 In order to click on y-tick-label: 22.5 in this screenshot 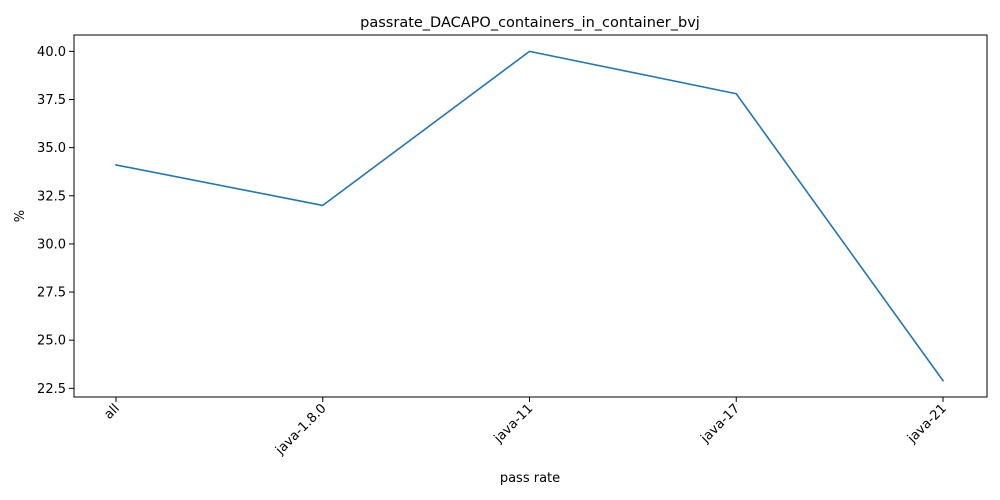, I will do `click(51, 389)`.